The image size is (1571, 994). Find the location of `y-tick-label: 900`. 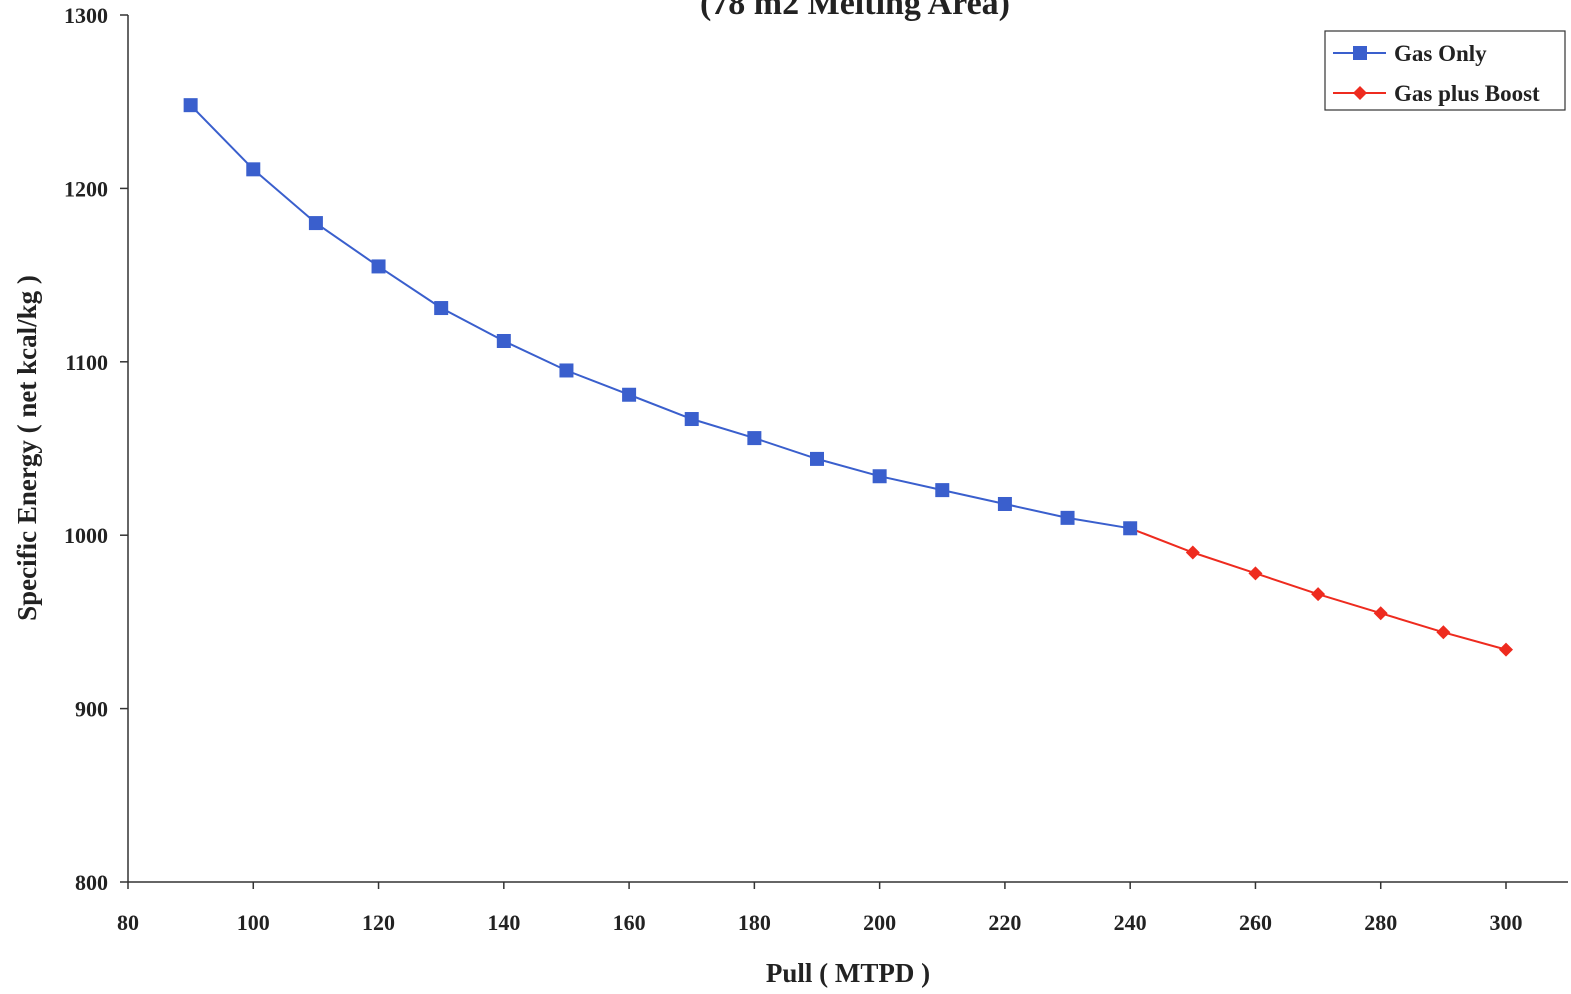

y-tick-label: 900 is located at coordinates (91, 709).